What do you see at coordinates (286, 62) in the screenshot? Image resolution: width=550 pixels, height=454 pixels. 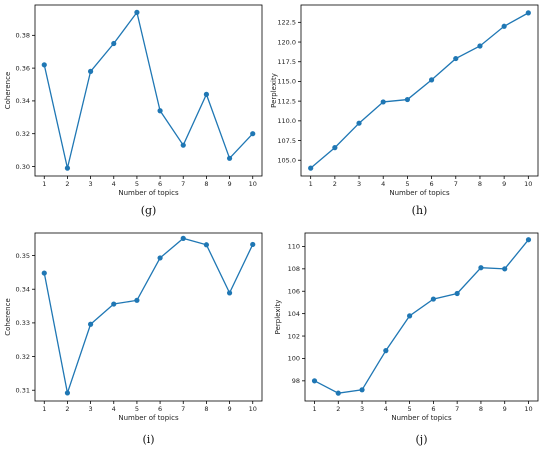 I see `y-tick-label: 117.5` at bounding box center [286, 62].